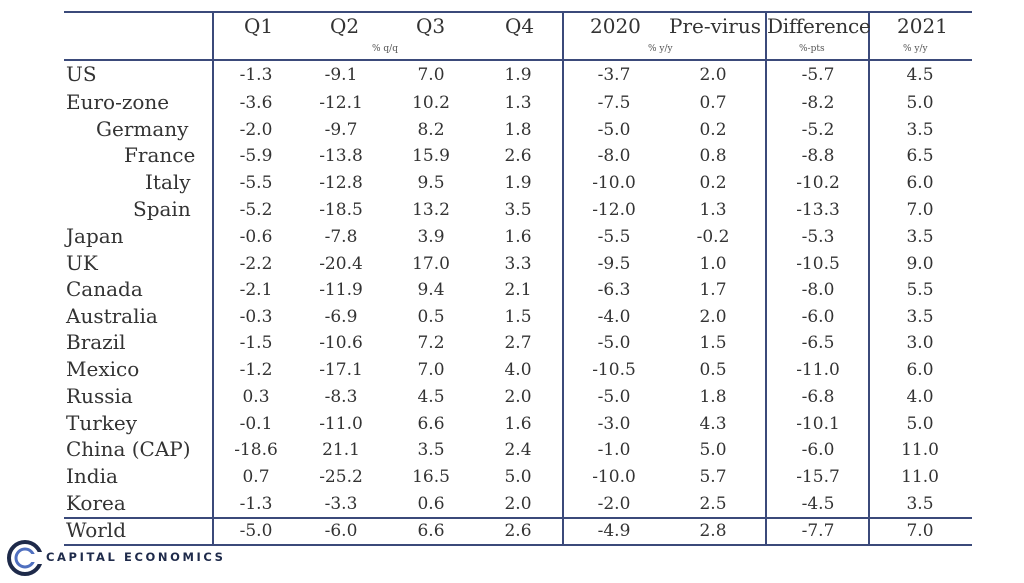 The image size is (1024, 583). What do you see at coordinates (341, 504) in the screenshot?
I see `table-cell: -3.3` at bounding box center [341, 504].